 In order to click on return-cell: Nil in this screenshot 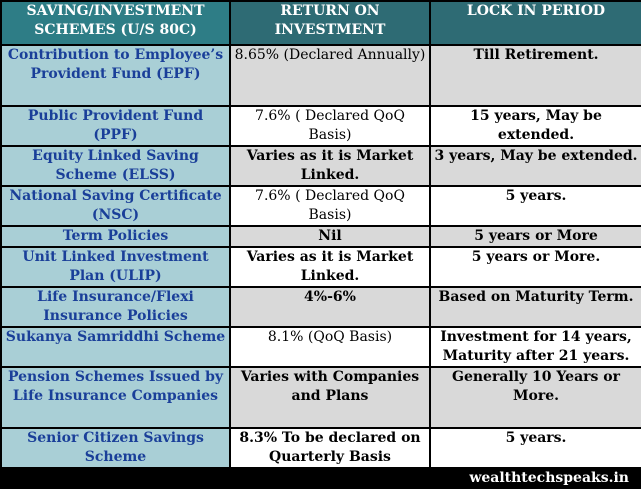, I will do `click(330, 236)`.